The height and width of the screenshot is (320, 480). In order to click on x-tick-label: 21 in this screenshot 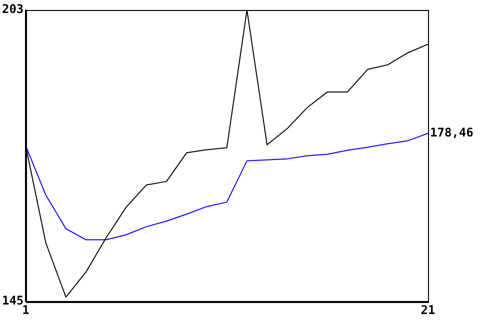, I will do `click(428, 309)`.